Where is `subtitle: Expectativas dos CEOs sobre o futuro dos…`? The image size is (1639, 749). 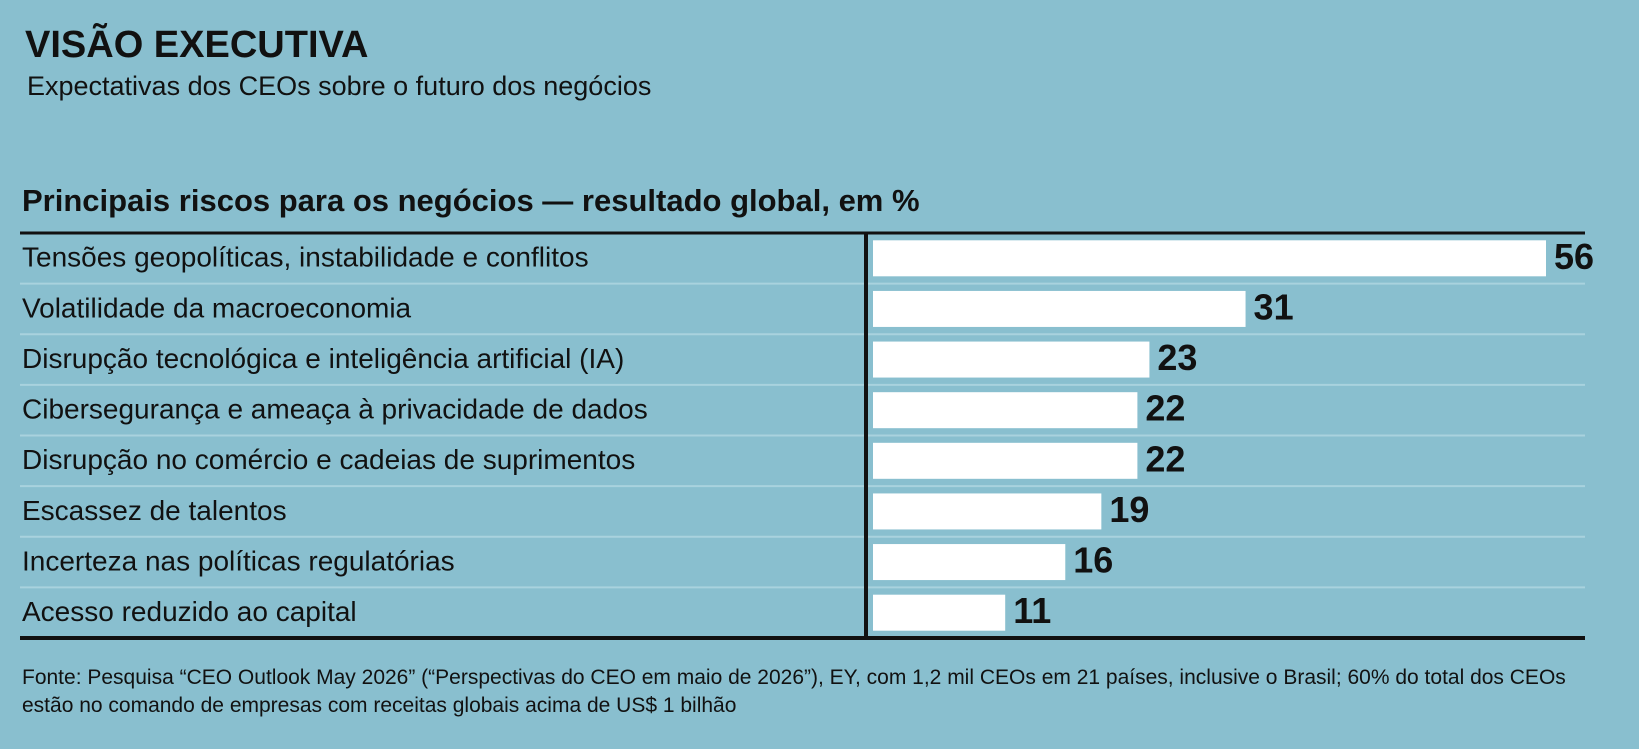 subtitle: Expectativas dos CEOs sobre o futuro dos… is located at coordinates (339, 86).